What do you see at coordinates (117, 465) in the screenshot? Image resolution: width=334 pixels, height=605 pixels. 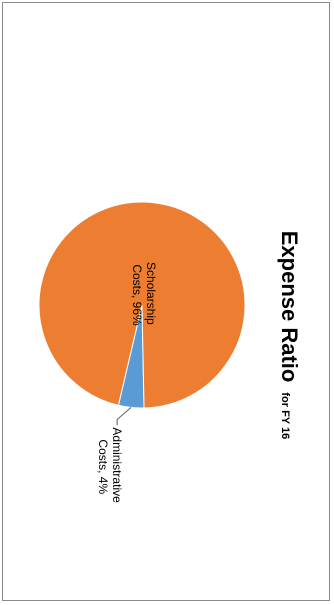 I see `slice-label-administrative-line1: Administrative` at bounding box center [117, 465].